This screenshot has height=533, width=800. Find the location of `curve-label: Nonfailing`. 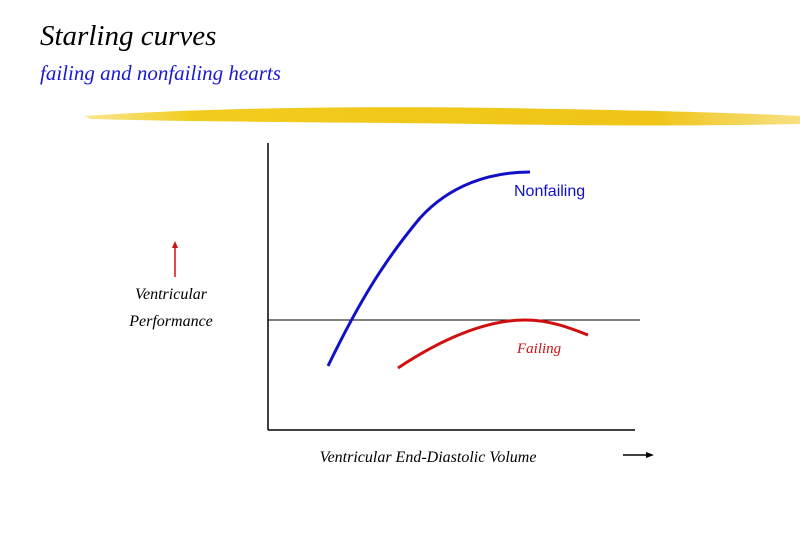

curve-label: Nonfailing is located at coordinates (549, 191).